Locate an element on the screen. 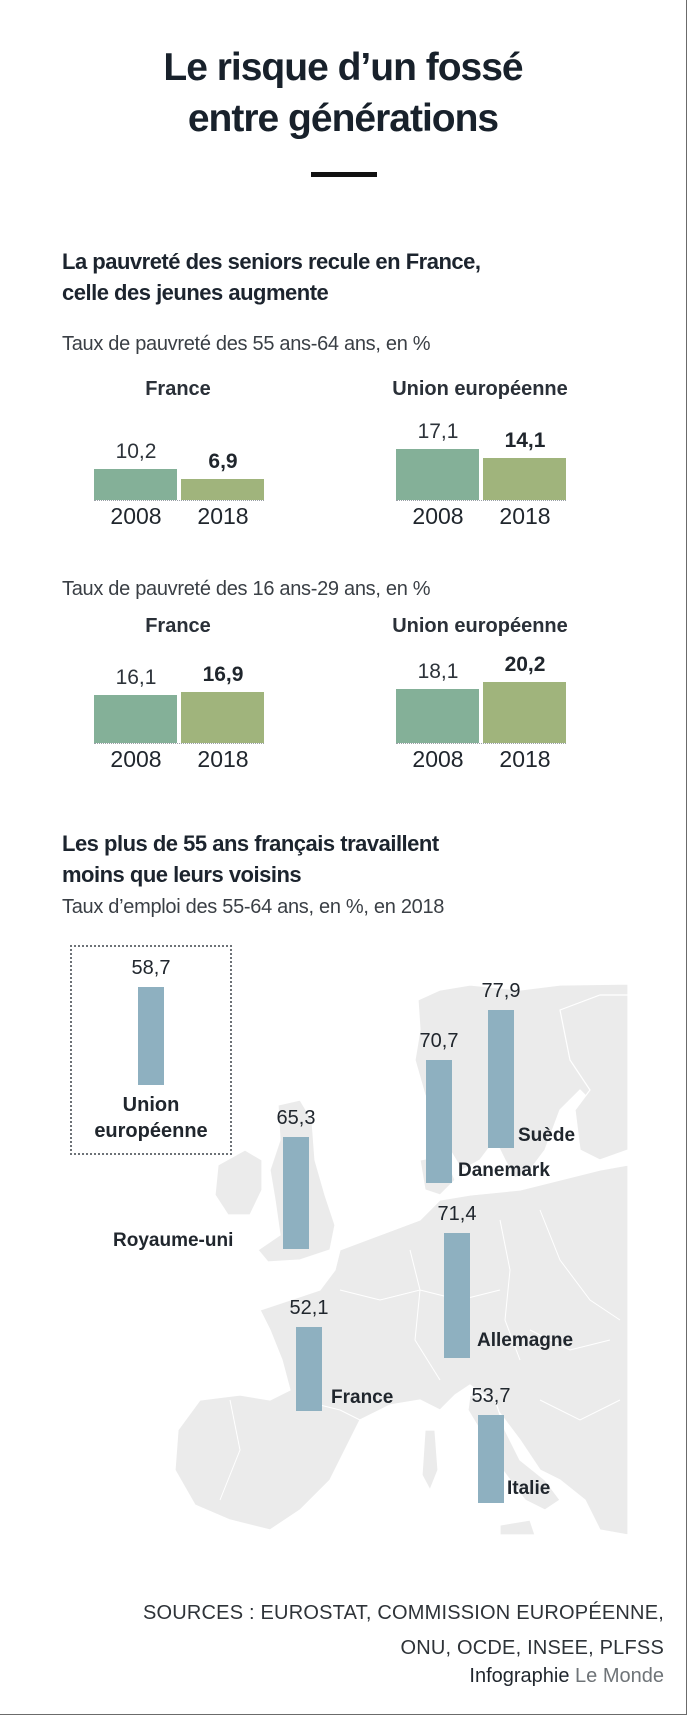 The height and width of the screenshot is (1716, 688). youth-eu-baseline is located at coordinates (481, 743).